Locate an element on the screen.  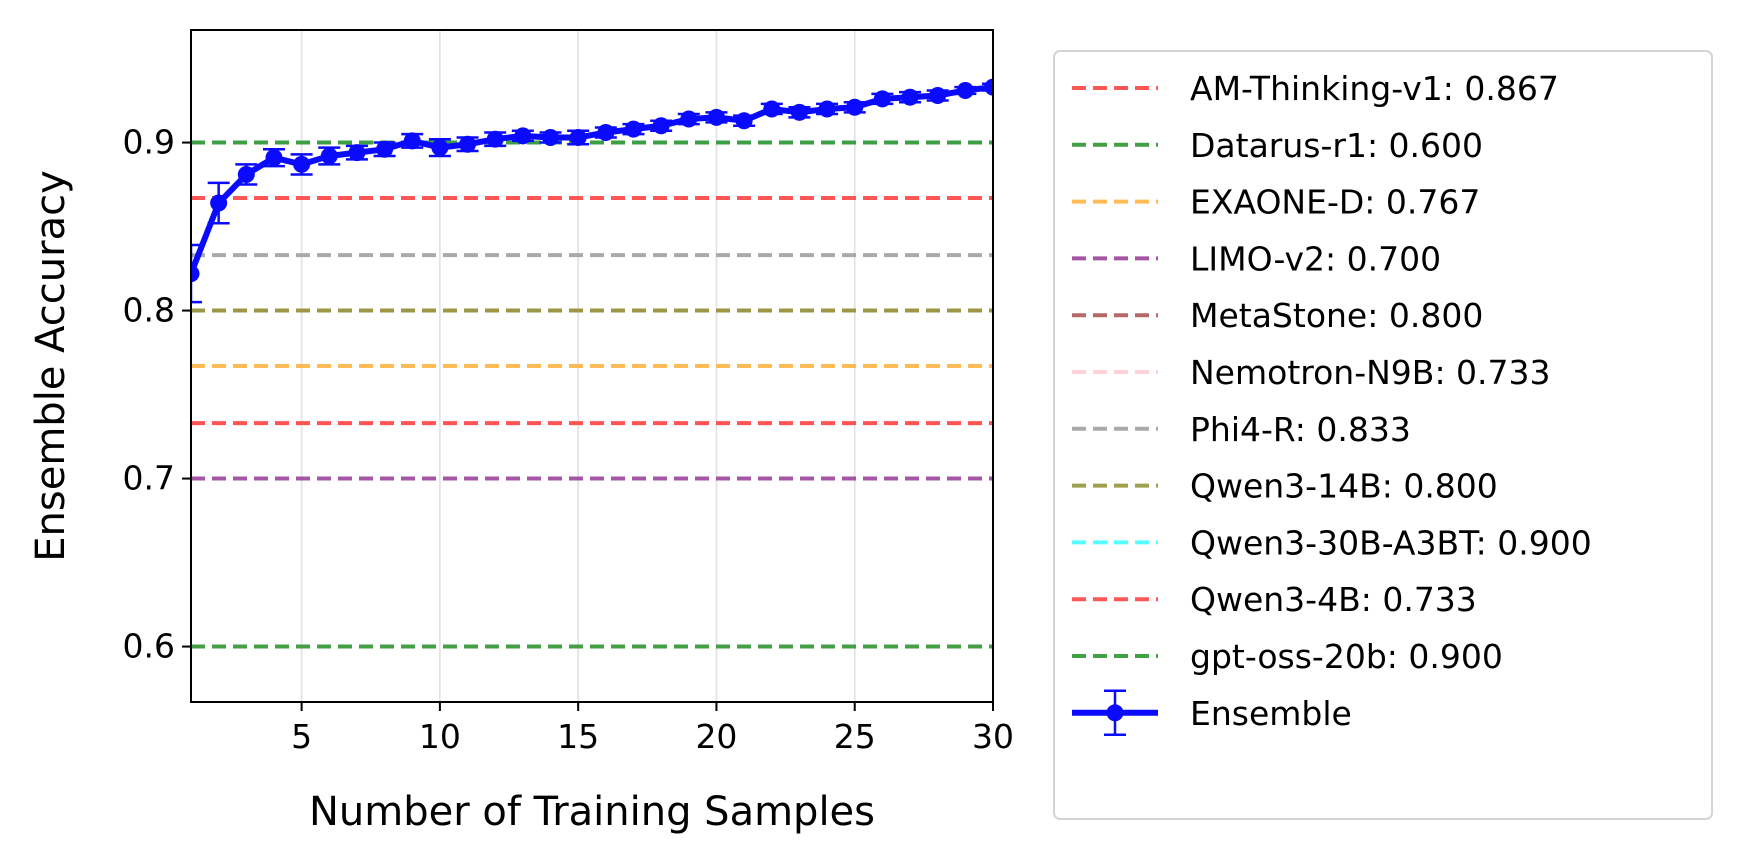
y-tick-label: 0.6 is located at coordinates (149, 646).